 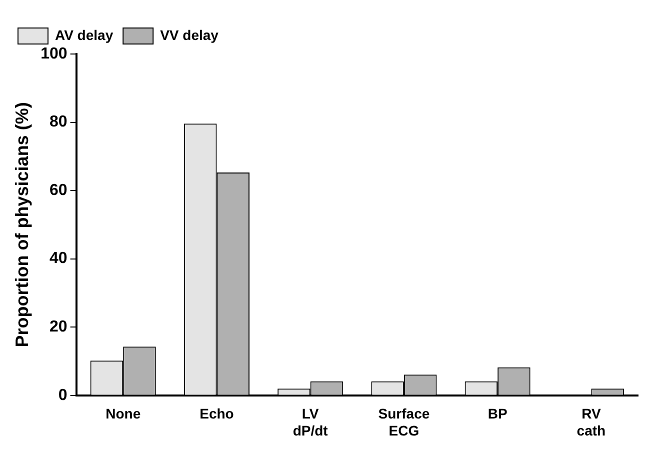 What do you see at coordinates (59, 327) in the screenshot?
I see `y-tick-label: 20` at bounding box center [59, 327].